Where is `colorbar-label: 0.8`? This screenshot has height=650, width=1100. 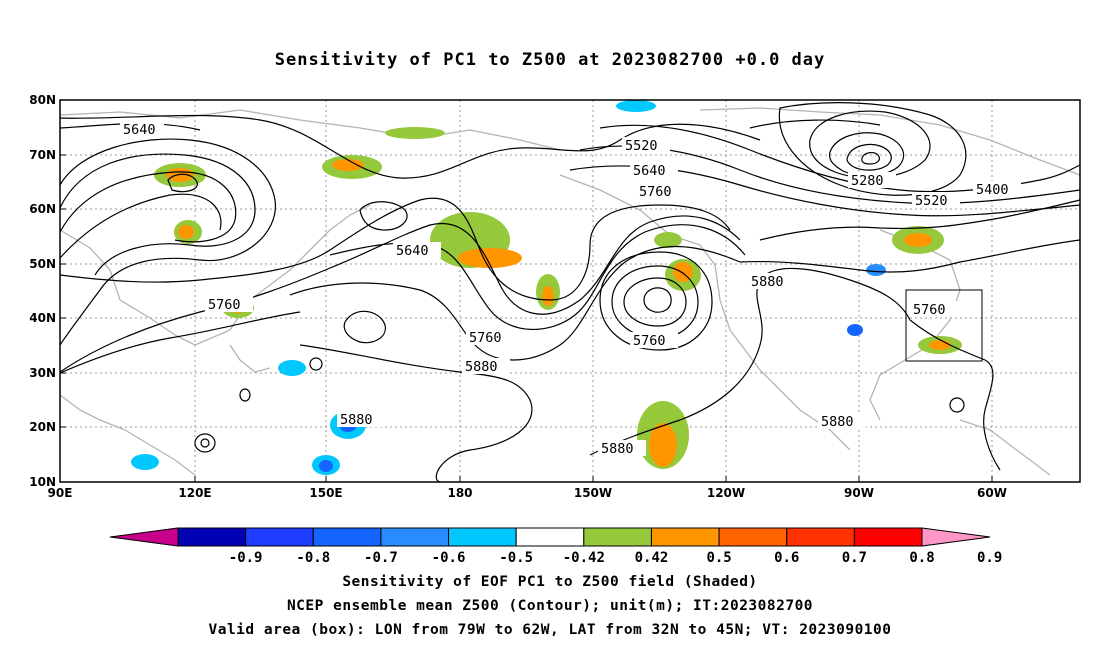
colorbar-label: 0.8 is located at coordinates (921, 558).